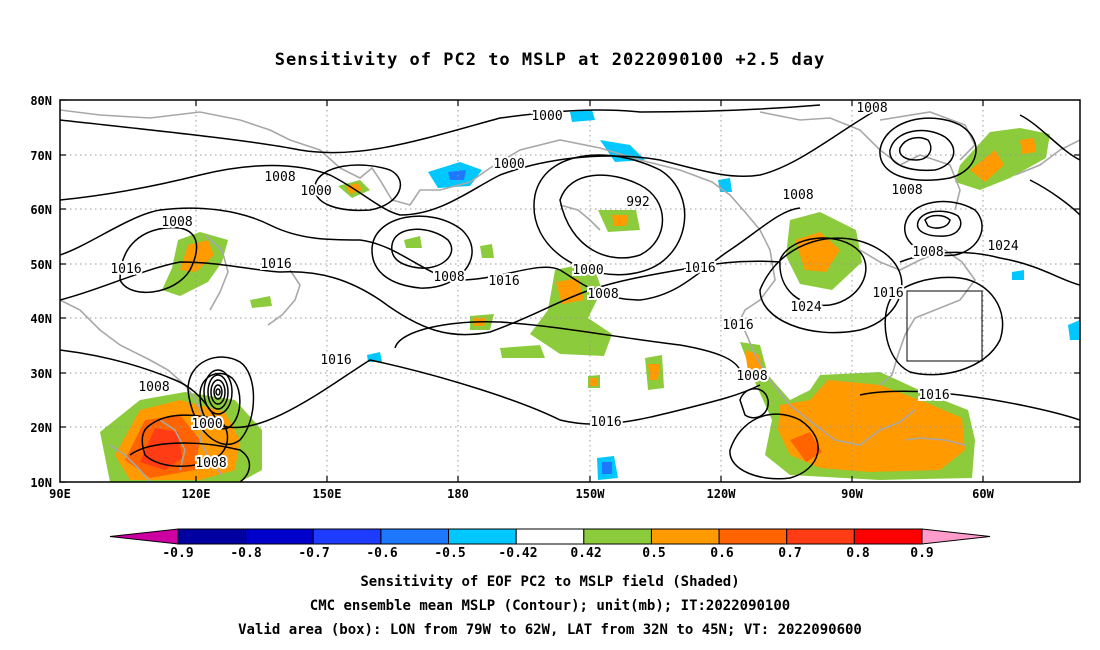 This screenshot has height=650, width=1100. I want to click on colorbar-label: -0.8, so click(245, 553).